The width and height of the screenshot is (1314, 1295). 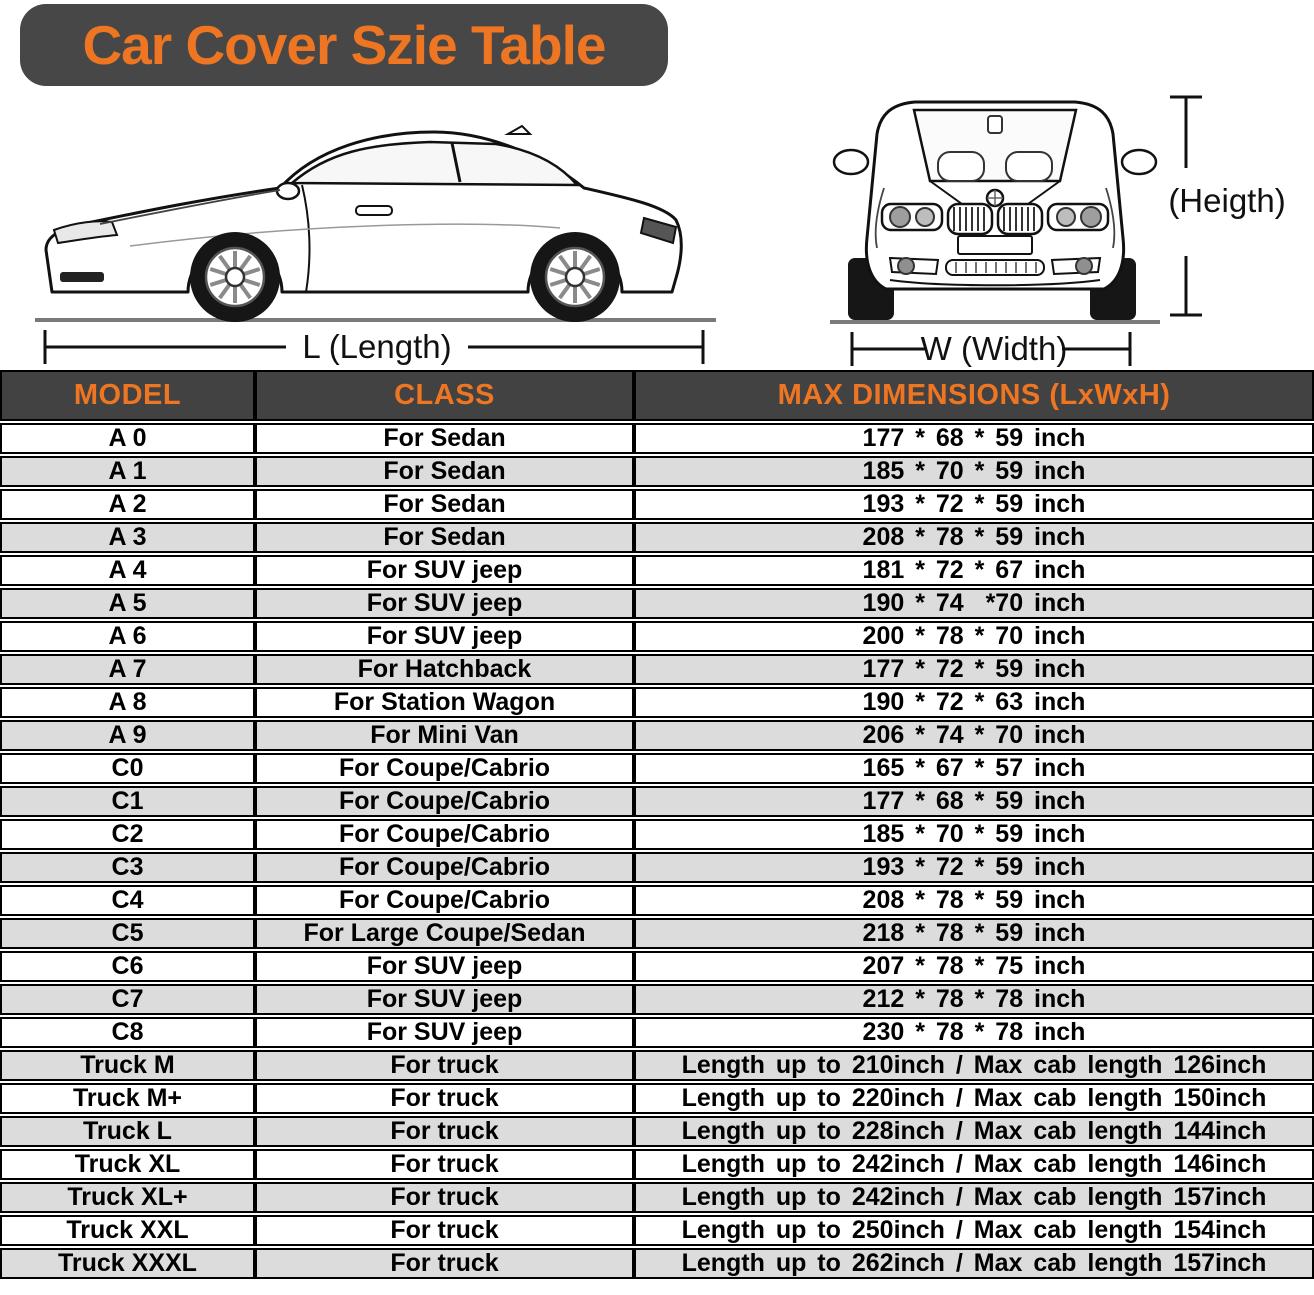 I want to click on cell-model: C4, so click(x=127, y=900).